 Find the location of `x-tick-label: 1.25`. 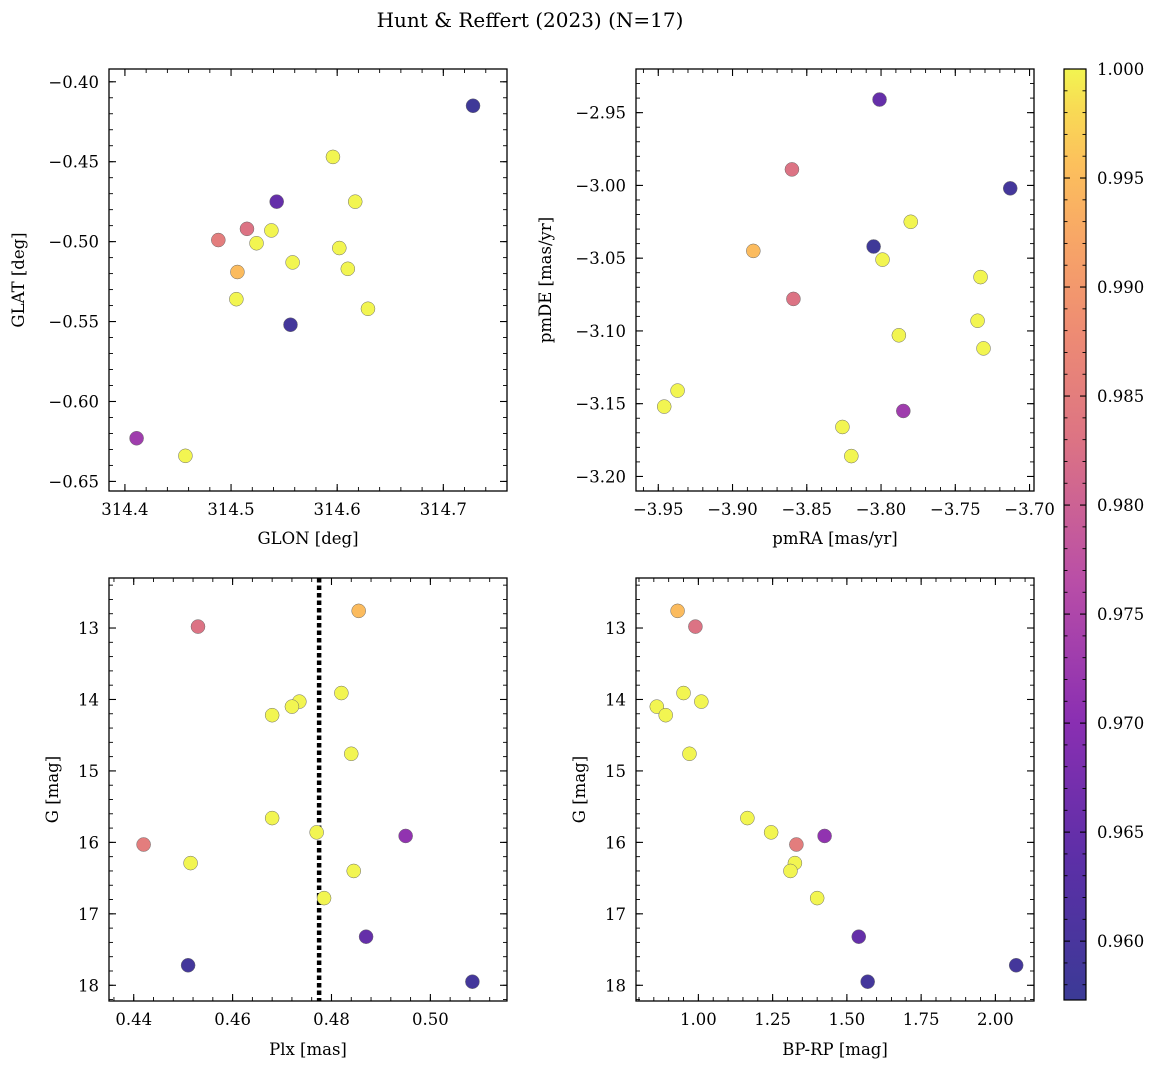

x-tick-label: 1.25 is located at coordinates (772, 1019).